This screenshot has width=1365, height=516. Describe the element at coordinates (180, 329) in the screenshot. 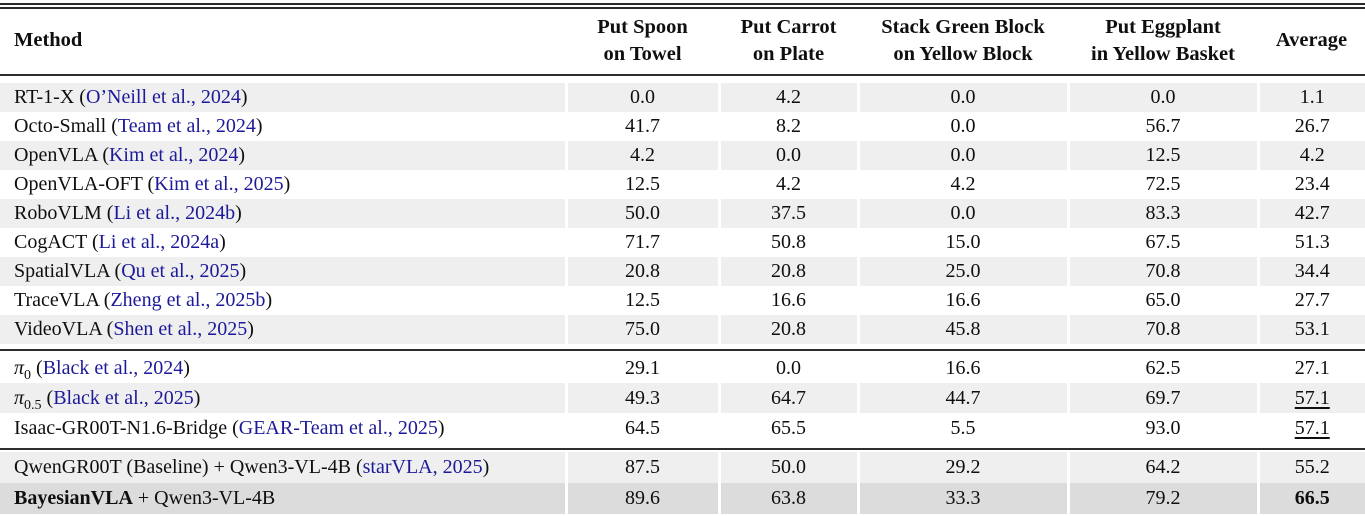

I see `citation-link: Shen et al., 2025` at that location.